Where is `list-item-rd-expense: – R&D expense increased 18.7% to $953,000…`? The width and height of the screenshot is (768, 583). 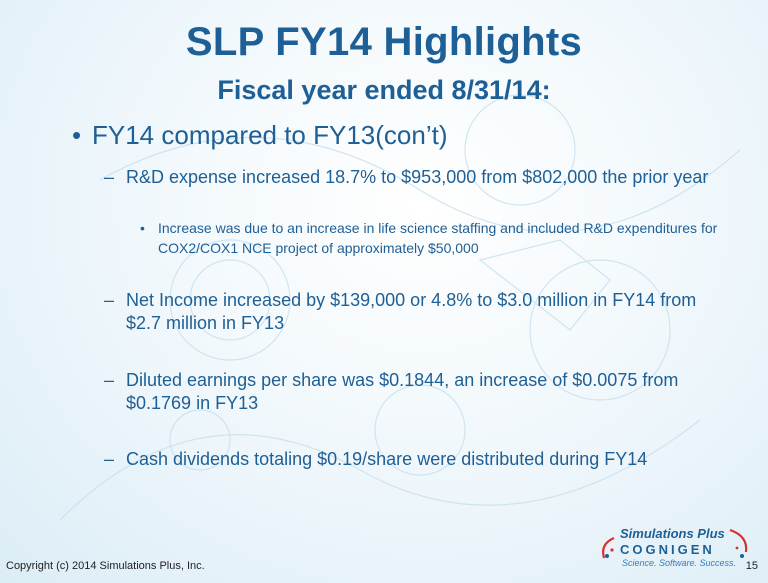
list-item-rd-expense: – R&D expense increased 18.7% to $953,000… is located at coordinates (420, 177).